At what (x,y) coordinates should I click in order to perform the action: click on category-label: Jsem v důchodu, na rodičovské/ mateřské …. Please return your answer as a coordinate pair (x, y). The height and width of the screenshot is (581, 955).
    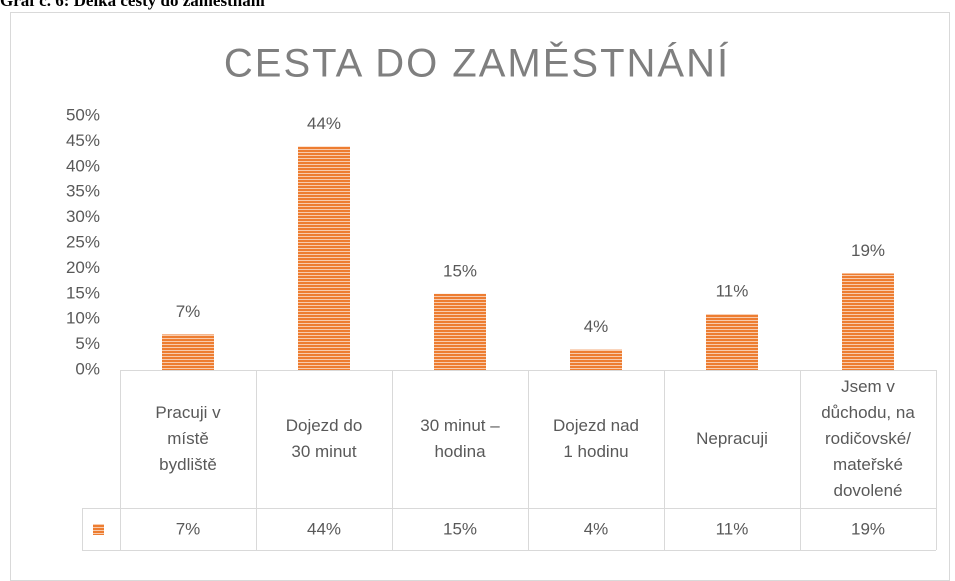
    Looking at the image, I should click on (868, 438).